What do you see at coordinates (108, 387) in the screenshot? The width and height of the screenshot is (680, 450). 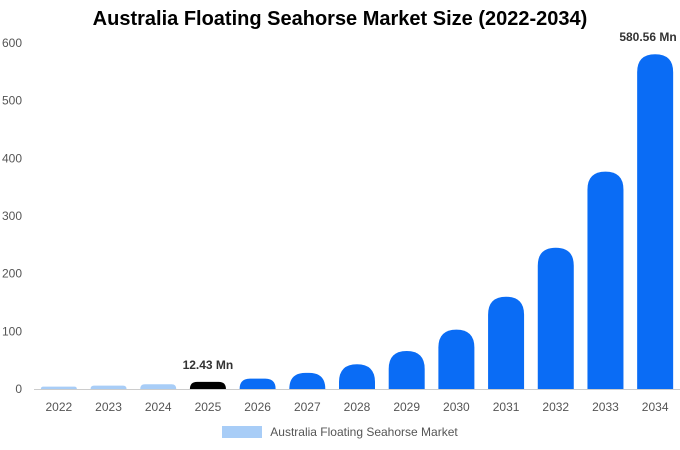 I see `bar-2023` at bounding box center [108, 387].